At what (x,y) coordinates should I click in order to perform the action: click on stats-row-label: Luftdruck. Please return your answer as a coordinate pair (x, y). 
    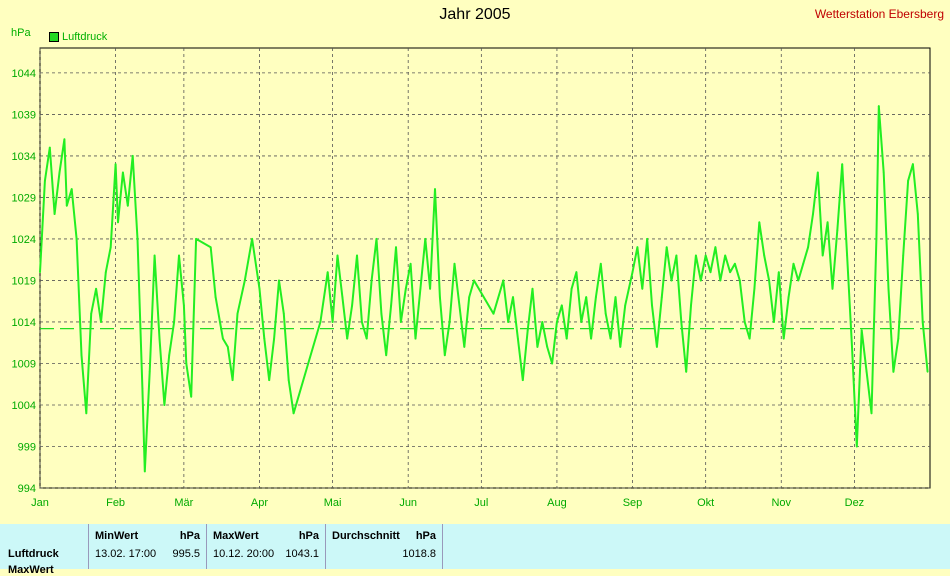
    Looking at the image, I should click on (33, 554).